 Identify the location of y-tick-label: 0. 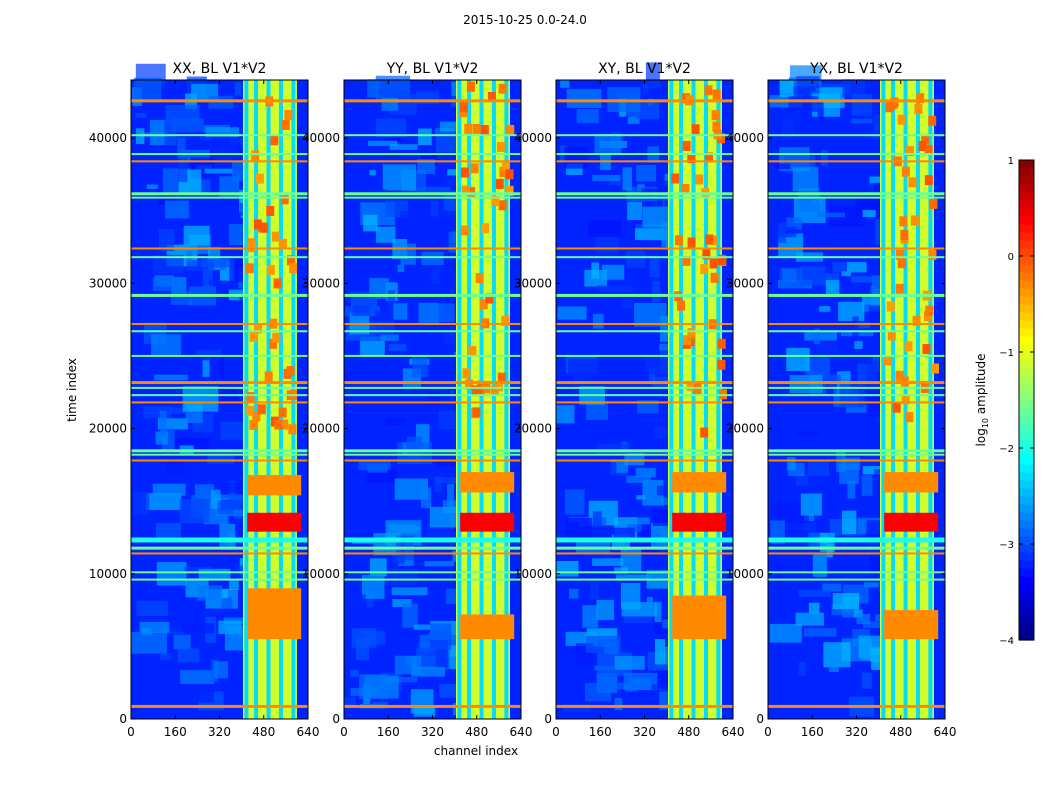
(336, 719).